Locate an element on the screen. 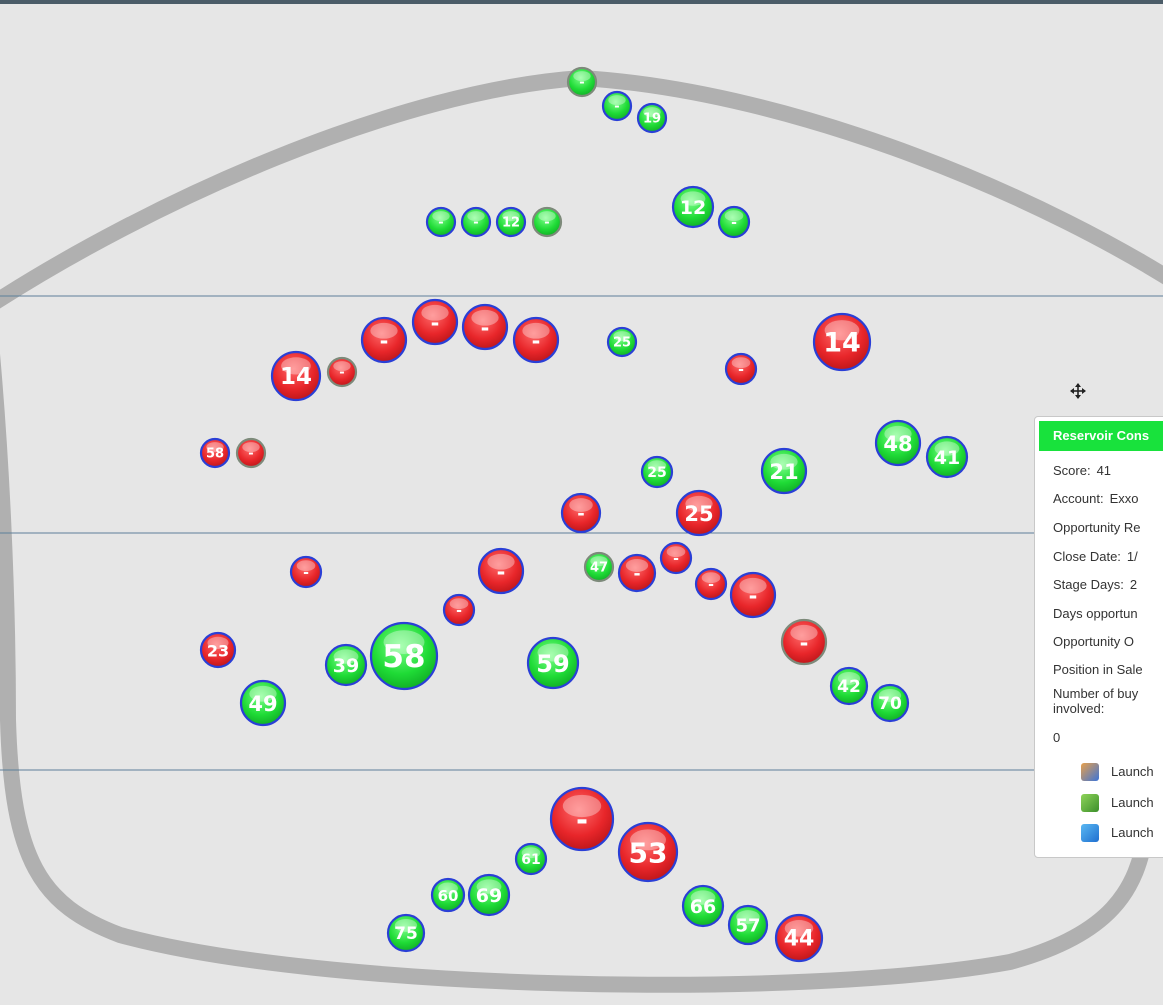 The image size is (1163, 1005). opportunity-bubble: 42 is located at coordinates (849, 686).